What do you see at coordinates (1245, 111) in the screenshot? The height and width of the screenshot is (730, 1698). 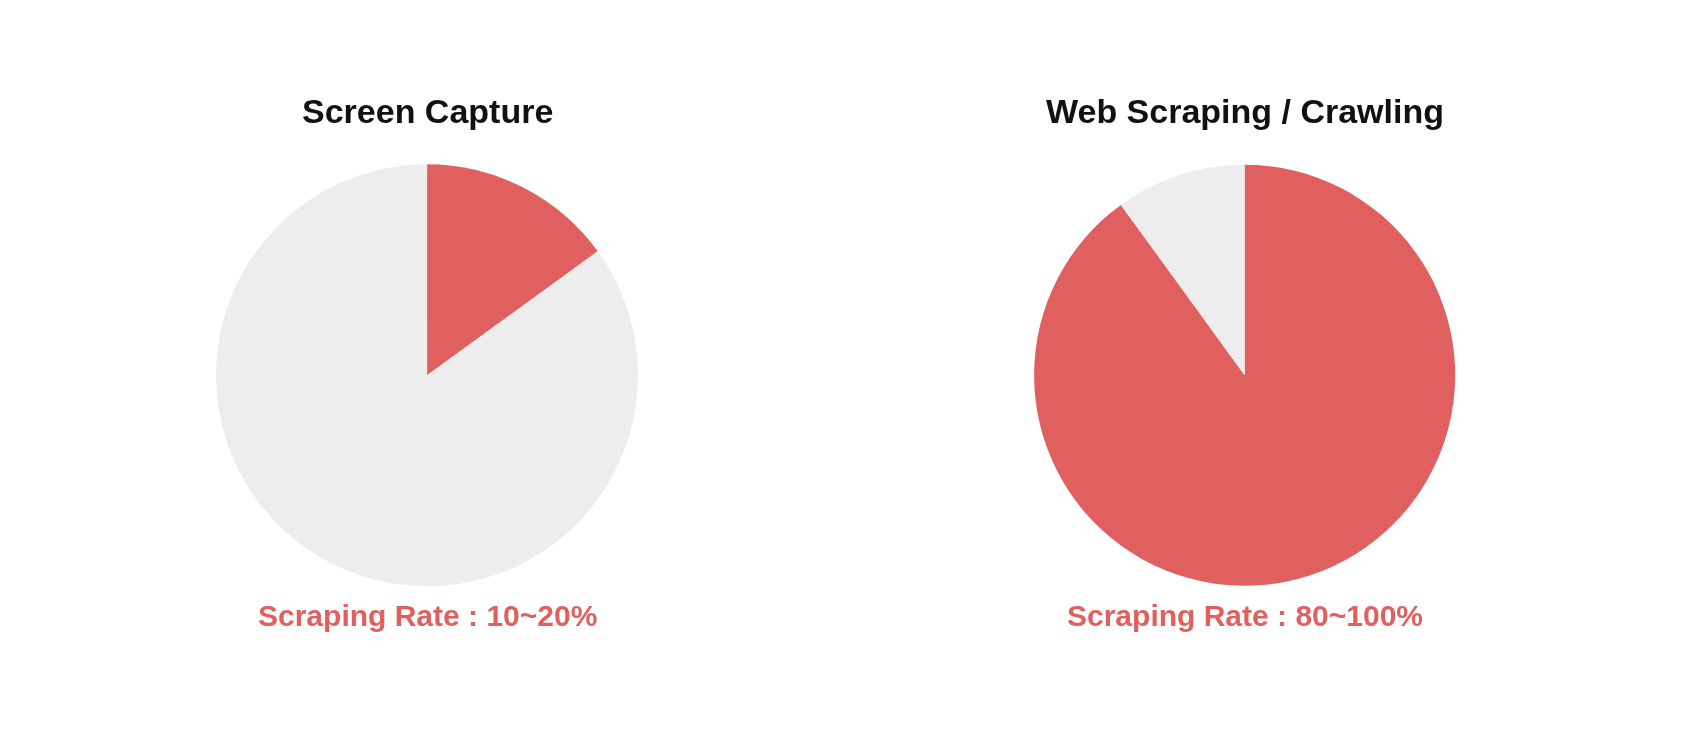 I see `chart-title: Web Scraping / Crawling` at bounding box center [1245, 111].